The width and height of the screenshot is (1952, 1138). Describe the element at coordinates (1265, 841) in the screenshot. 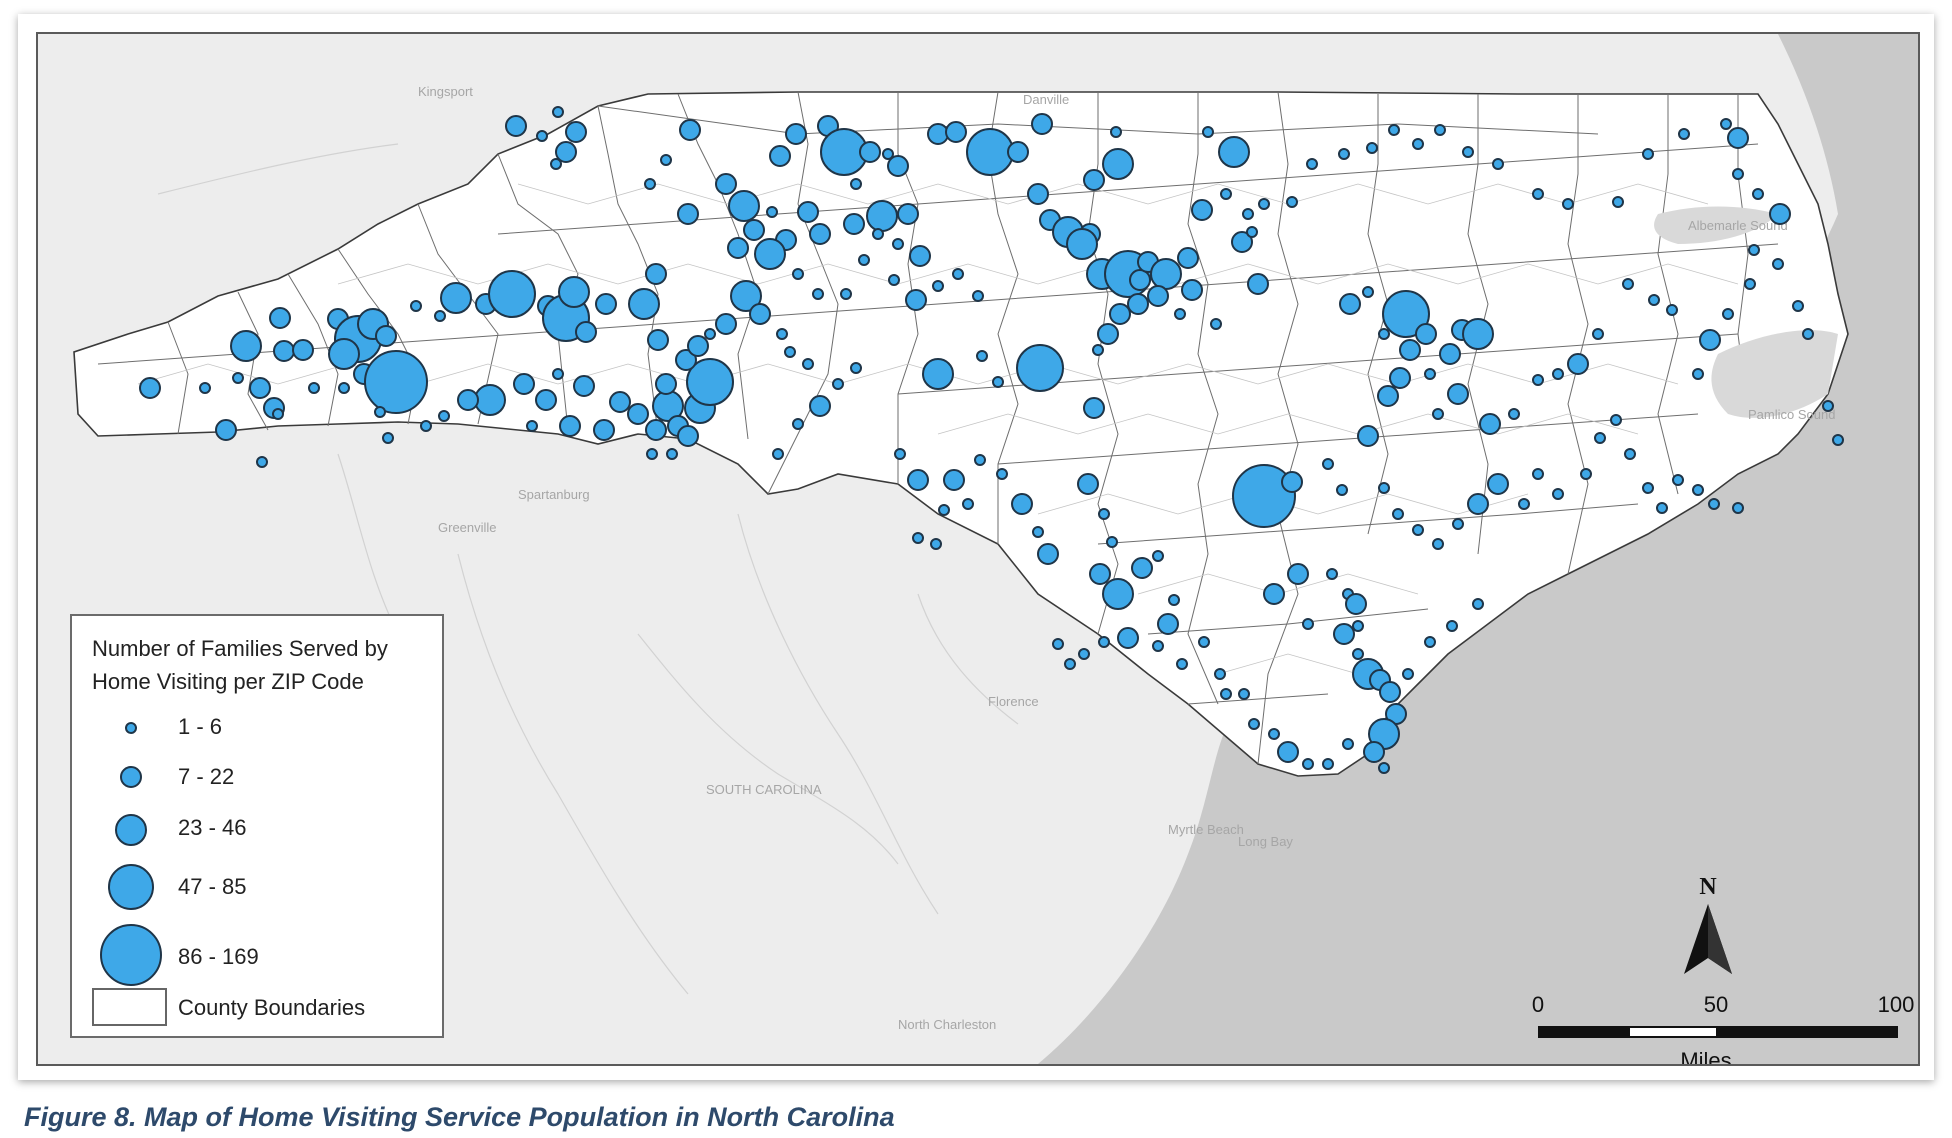

I see `place-long-bay: Long Bay` at that location.